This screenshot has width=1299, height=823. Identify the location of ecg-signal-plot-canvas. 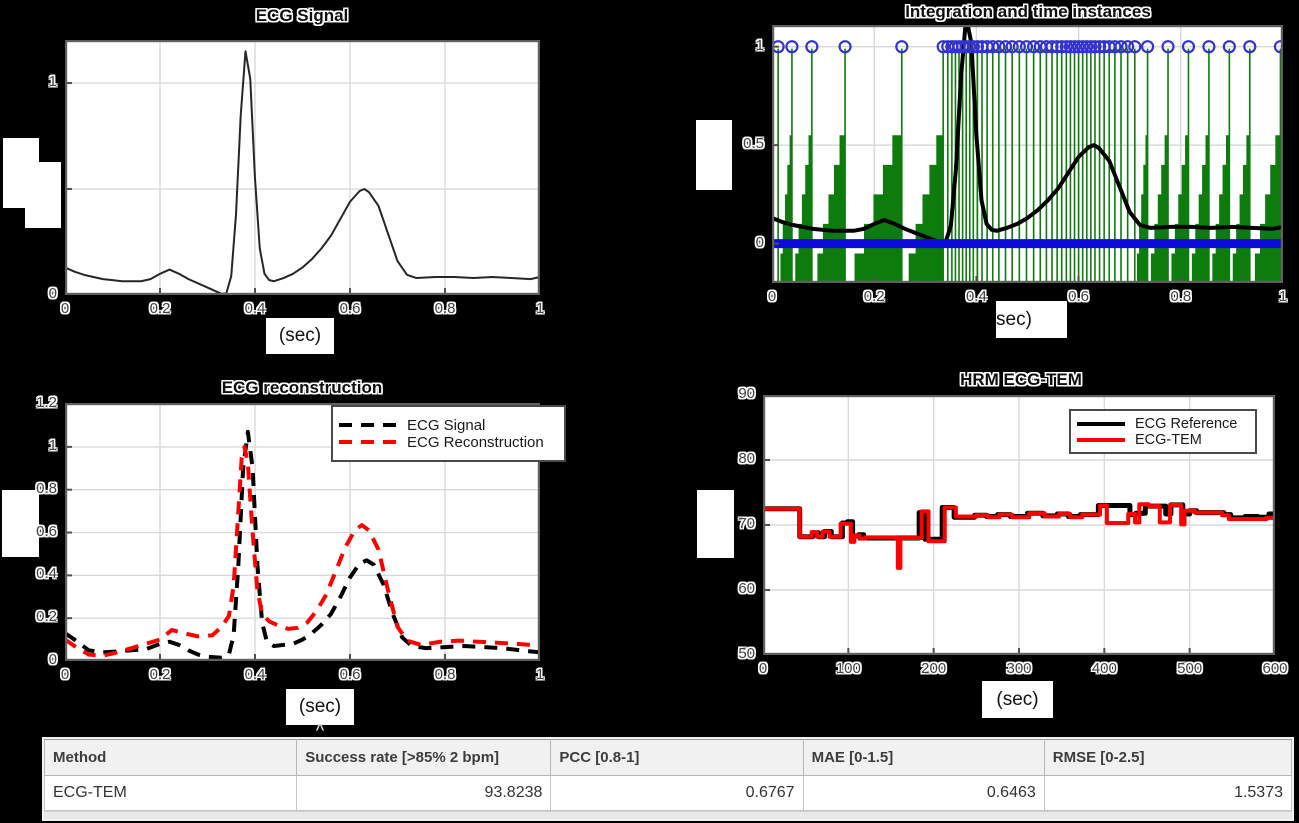
(302, 167).